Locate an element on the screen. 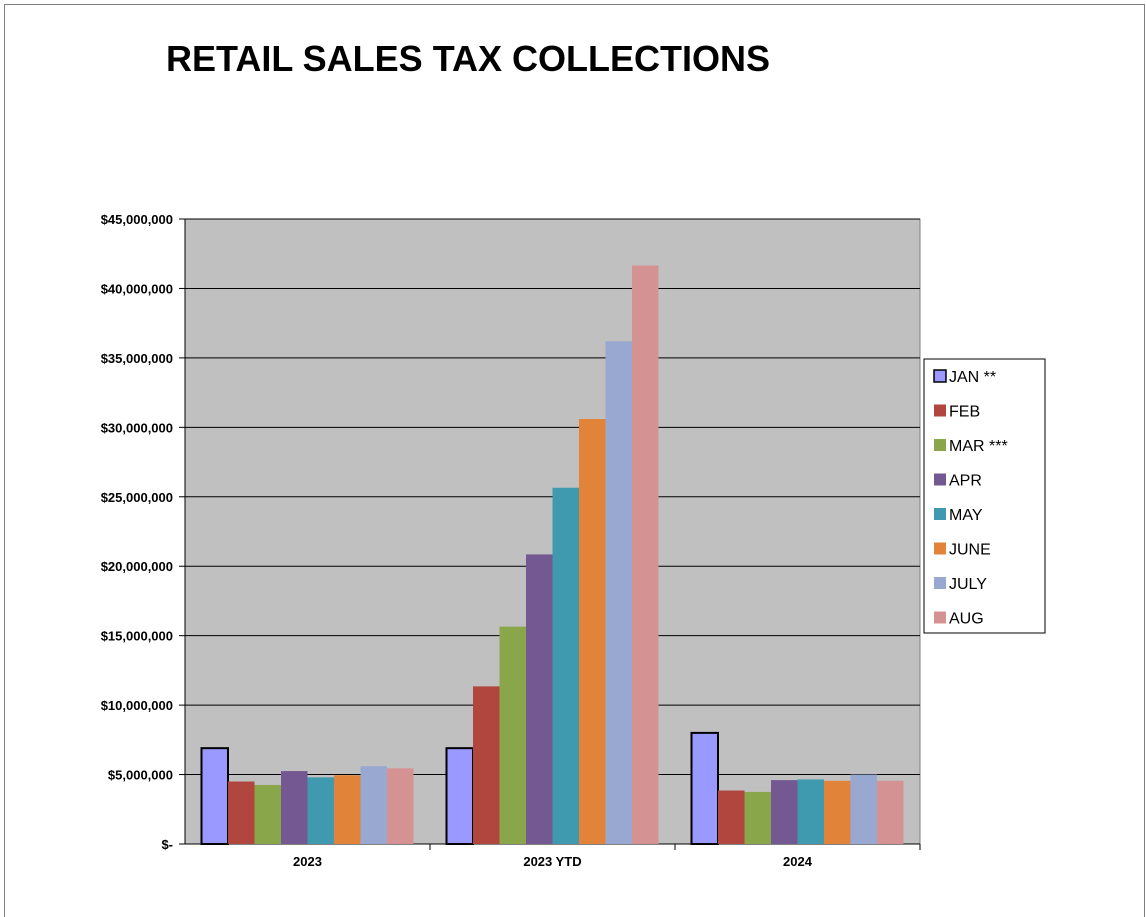 The image size is (1146, 917). y-tick-label: $30,000,000 is located at coordinates (137, 427).